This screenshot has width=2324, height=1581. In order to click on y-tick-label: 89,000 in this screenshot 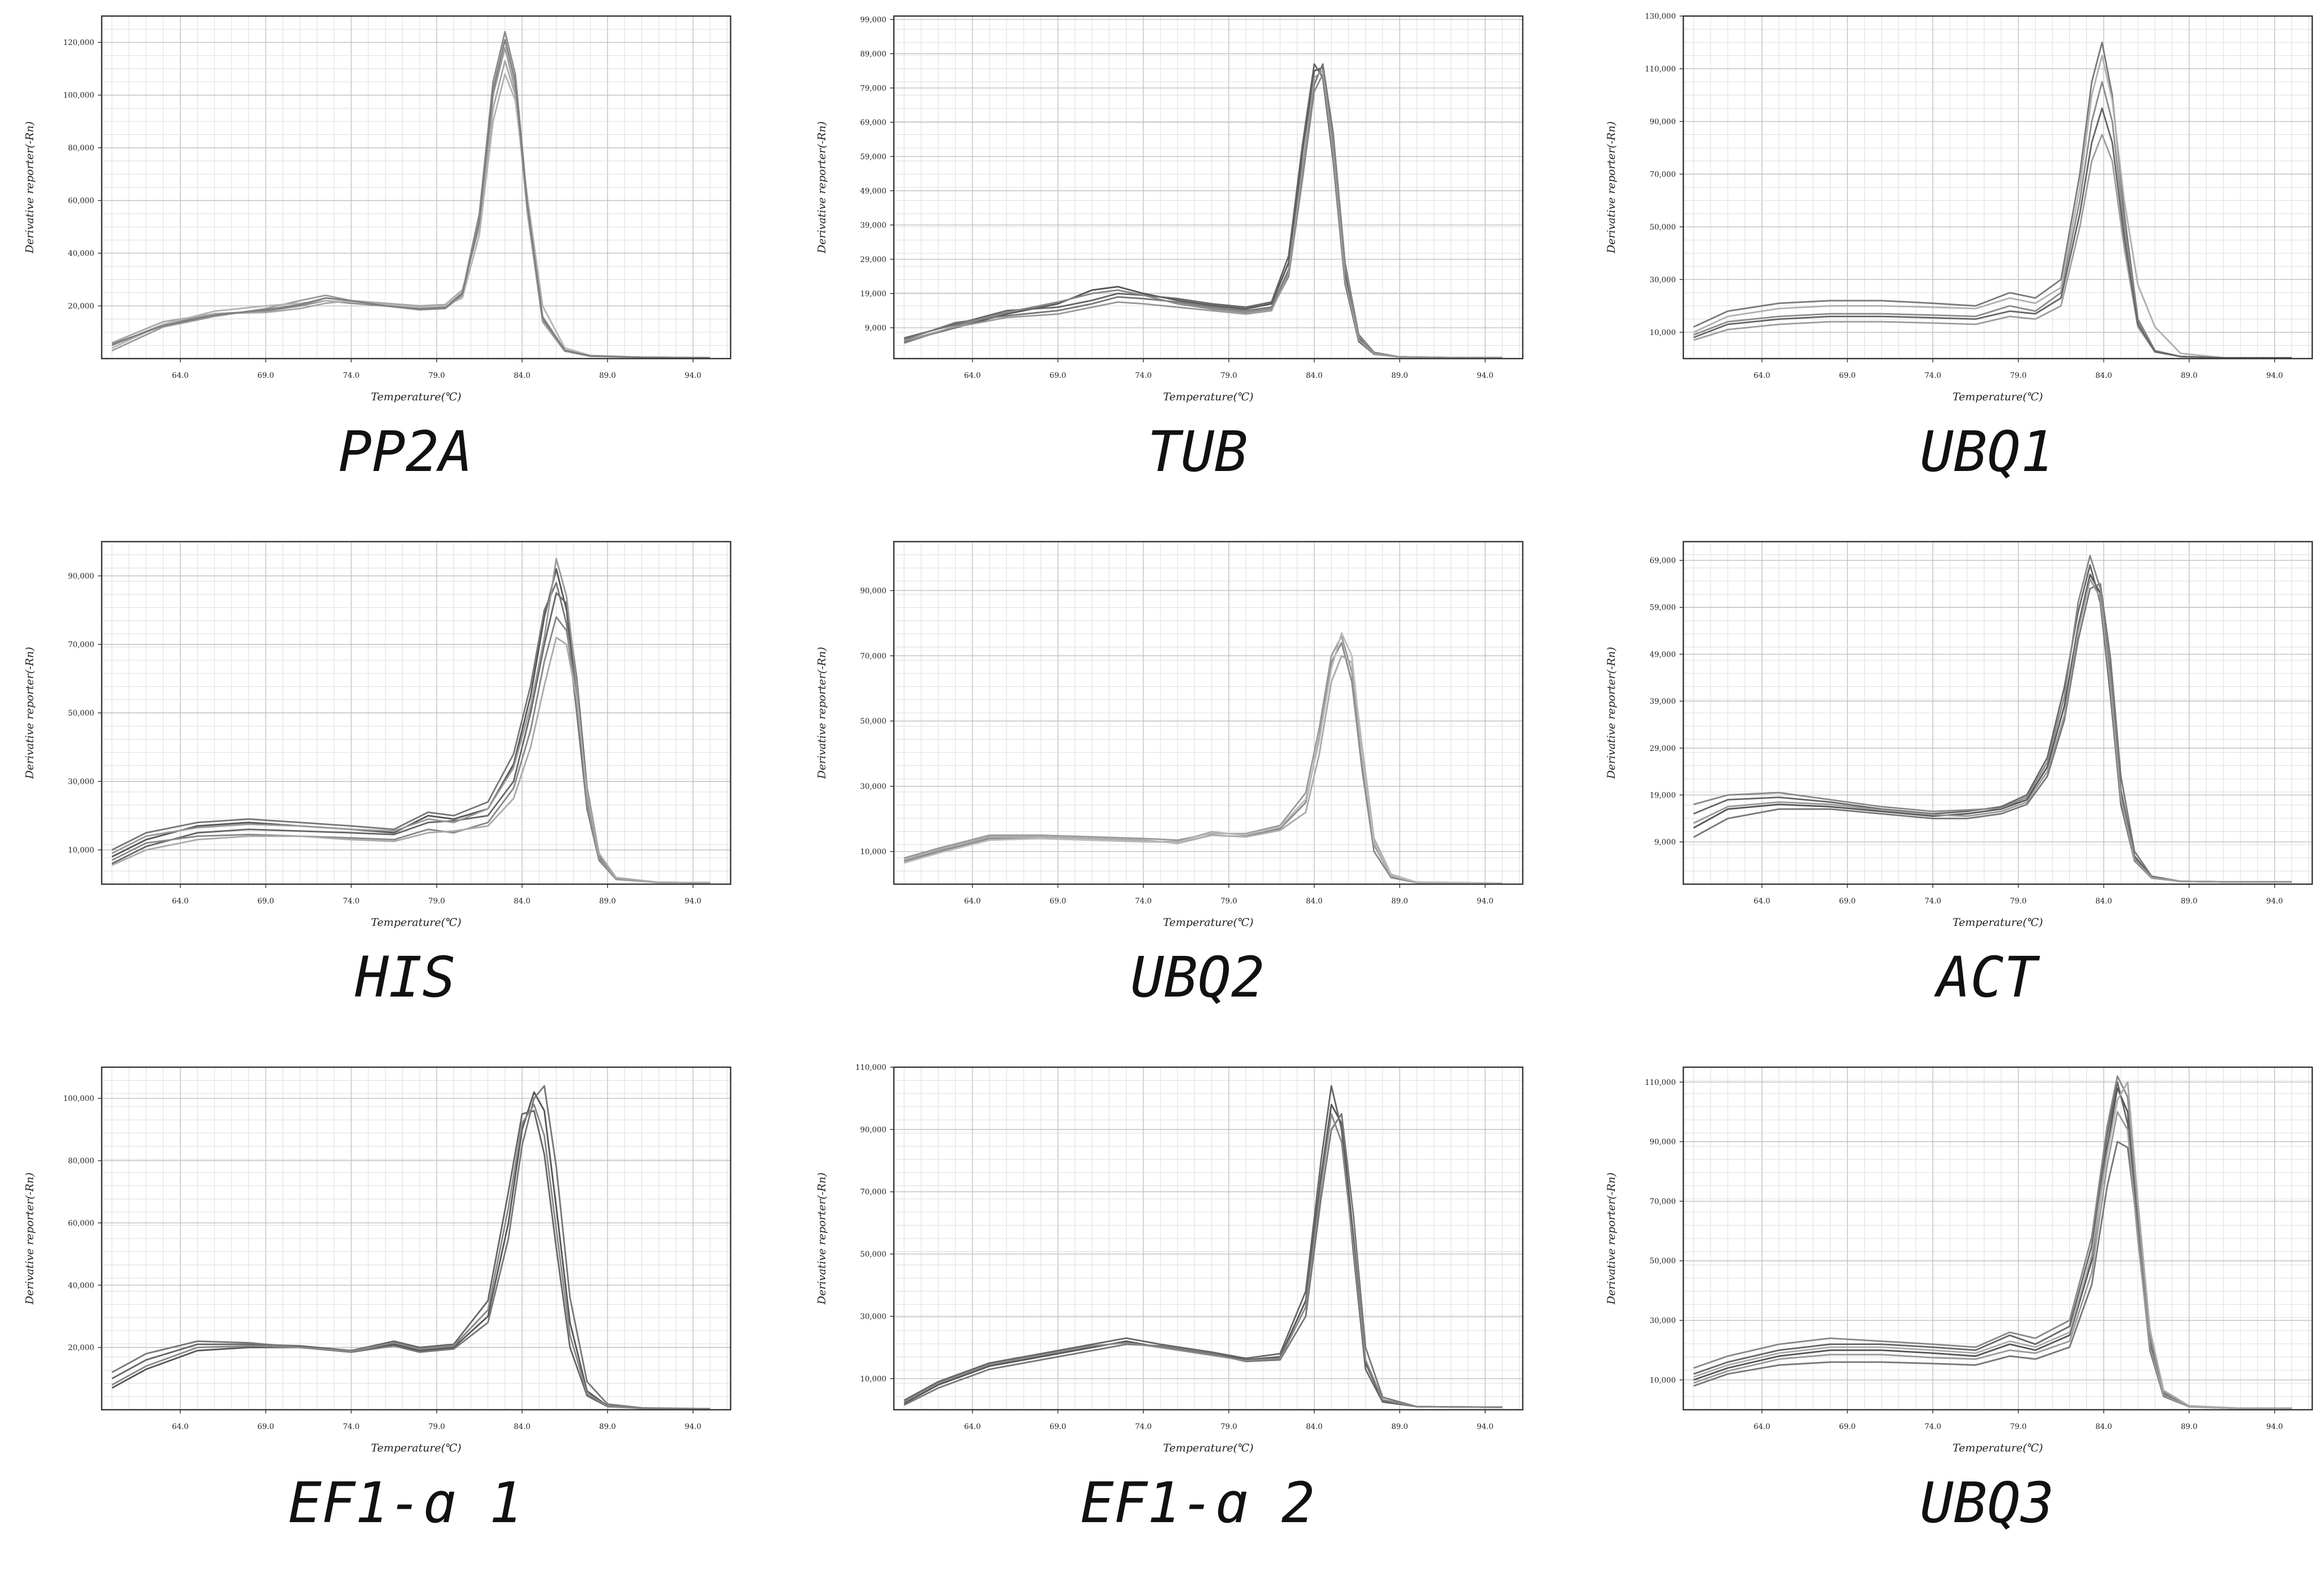, I will do `click(873, 54)`.